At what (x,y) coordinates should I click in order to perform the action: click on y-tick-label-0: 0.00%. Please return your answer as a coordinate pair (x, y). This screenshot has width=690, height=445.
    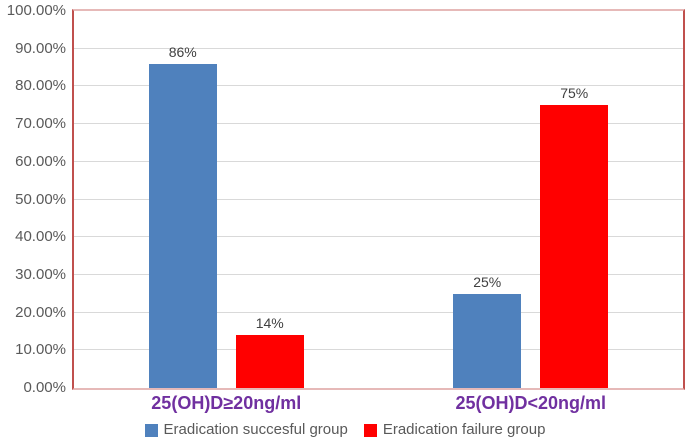
    Looking at the image, I should click on (44, 387).